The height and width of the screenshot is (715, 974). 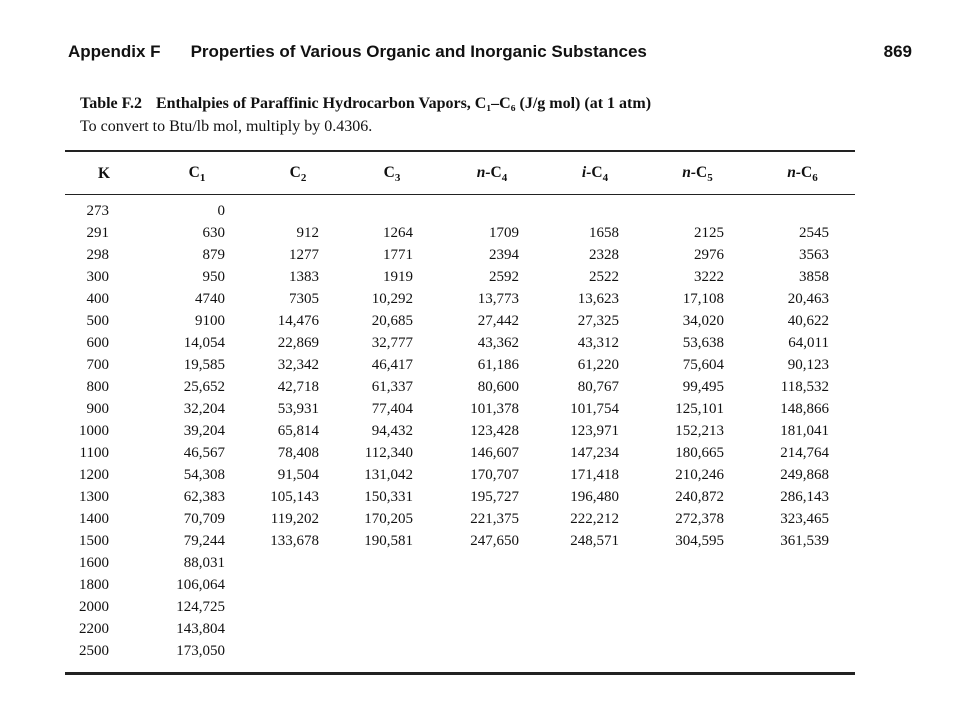 What do you see at coordinates (204, 365) in the screenshot?
I see `enthalpy-cell: 19,585` at bounding box center [204, 365].